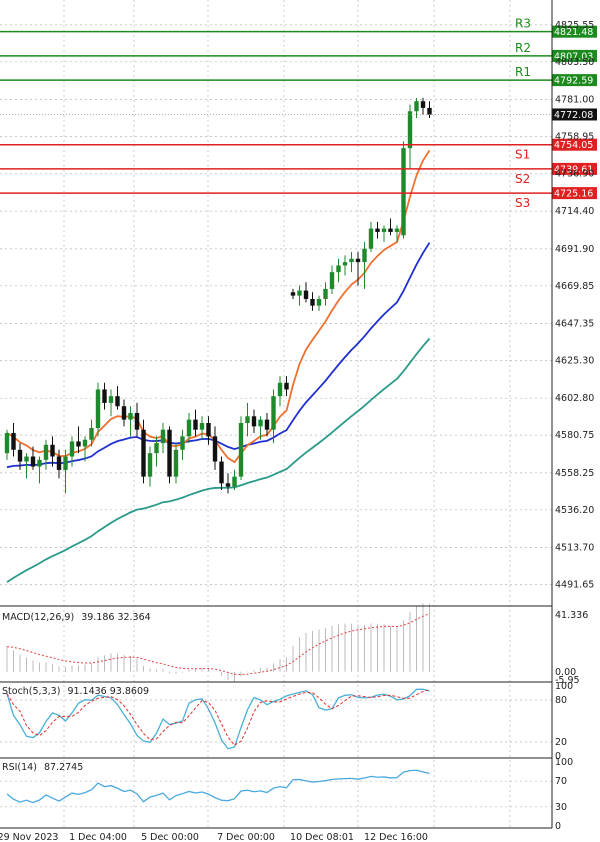 The image size is (600, 842). Describe the element at coordinates (574, 193) in the screenshot. I see `level-tag-s3` at that location.